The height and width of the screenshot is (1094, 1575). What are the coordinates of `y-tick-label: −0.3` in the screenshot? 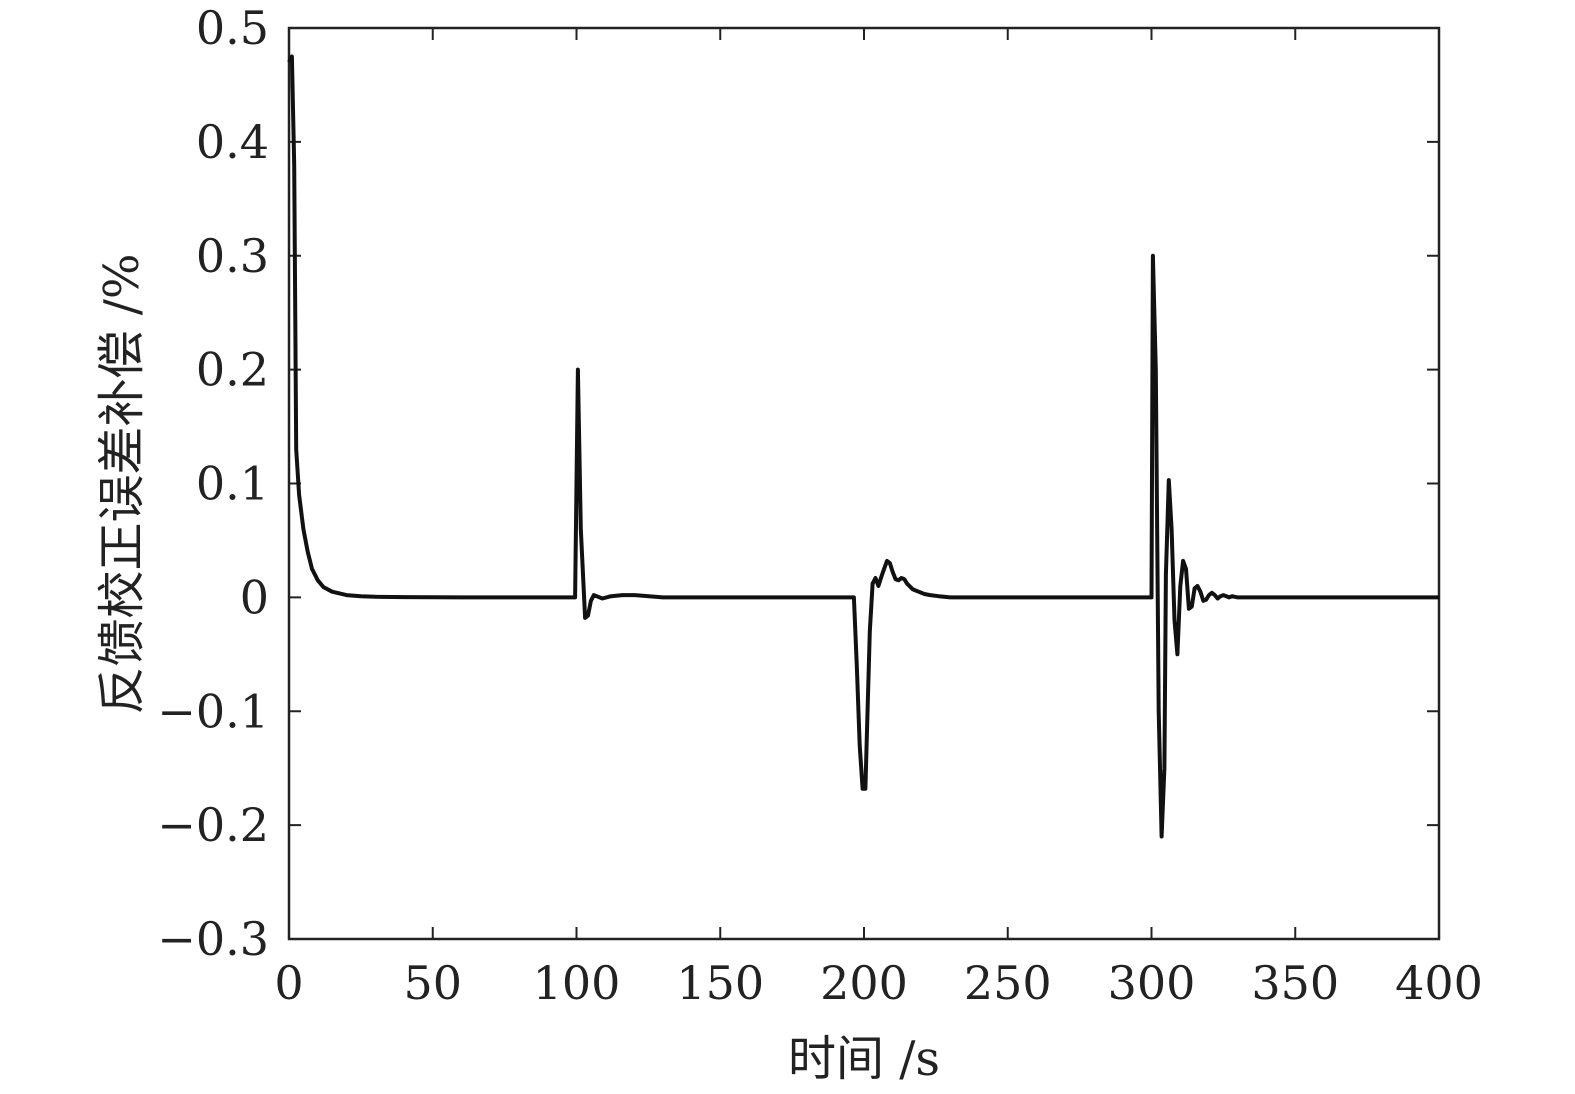 It's located at (213, 939).